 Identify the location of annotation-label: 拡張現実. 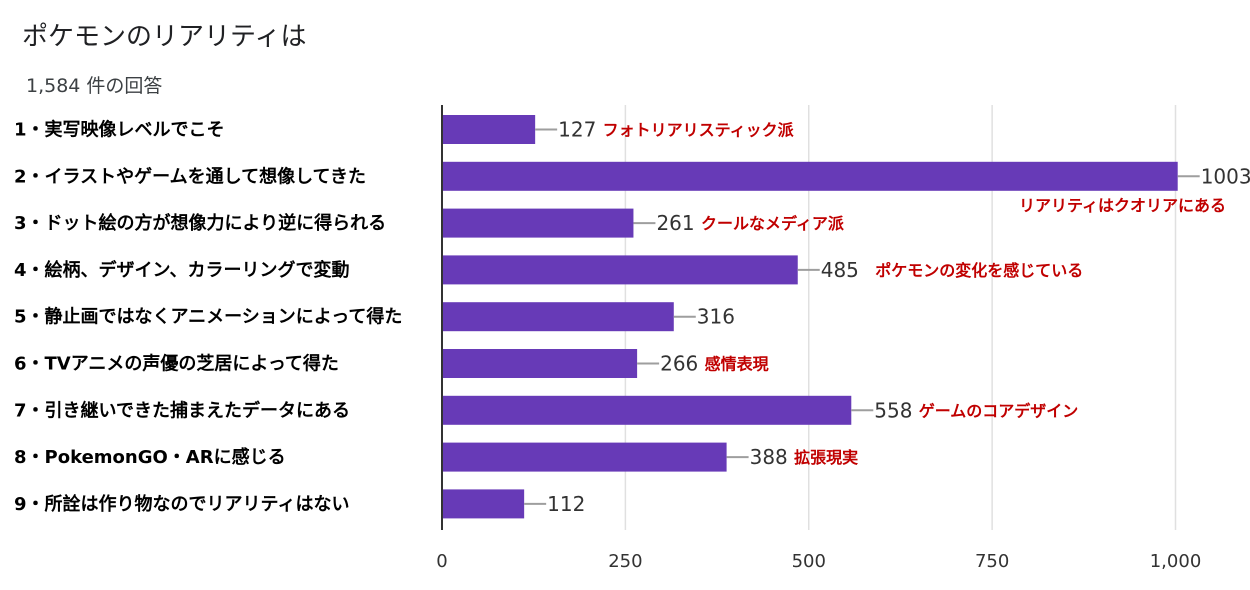
(826, 457).